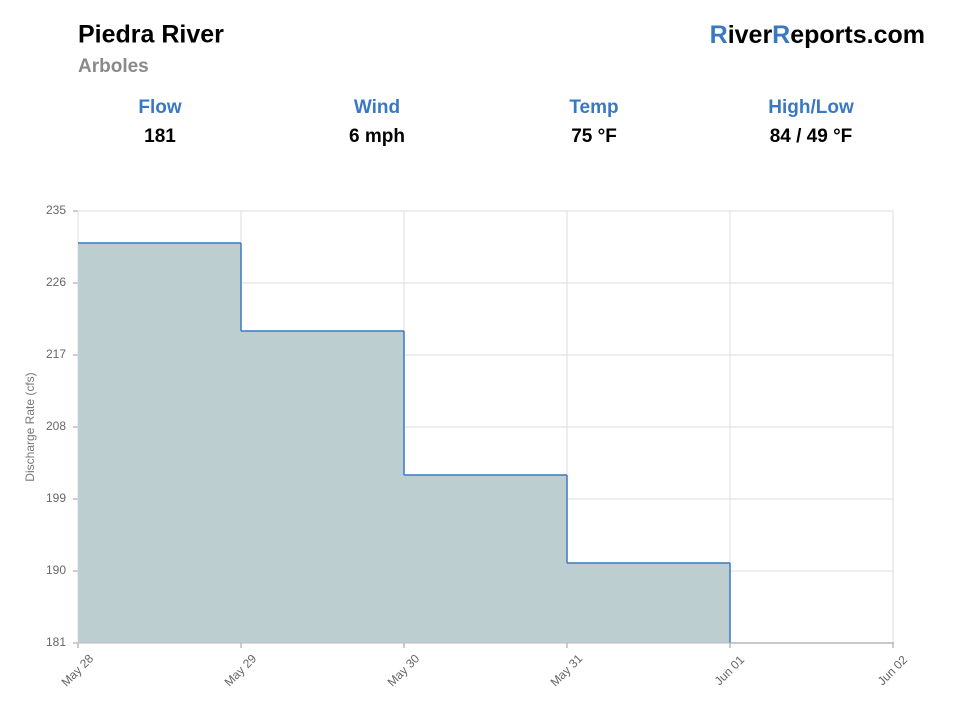 Image resolution: width=960 pixels, height=725 pixels. Describe the element at coordinates (811, 107) in the screenshot. I see `stat-label: High/Low` at that location.